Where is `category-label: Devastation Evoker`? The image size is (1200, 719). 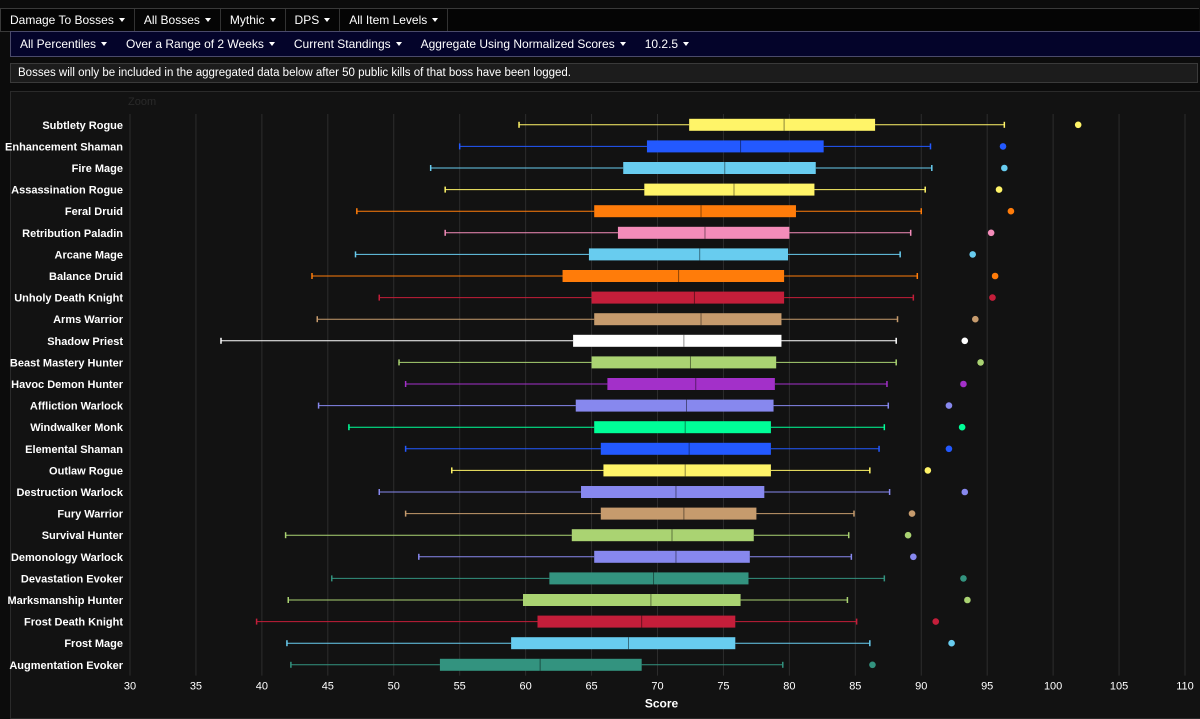
category-label: Devastation Evoker is located at coordinates (72, 579).